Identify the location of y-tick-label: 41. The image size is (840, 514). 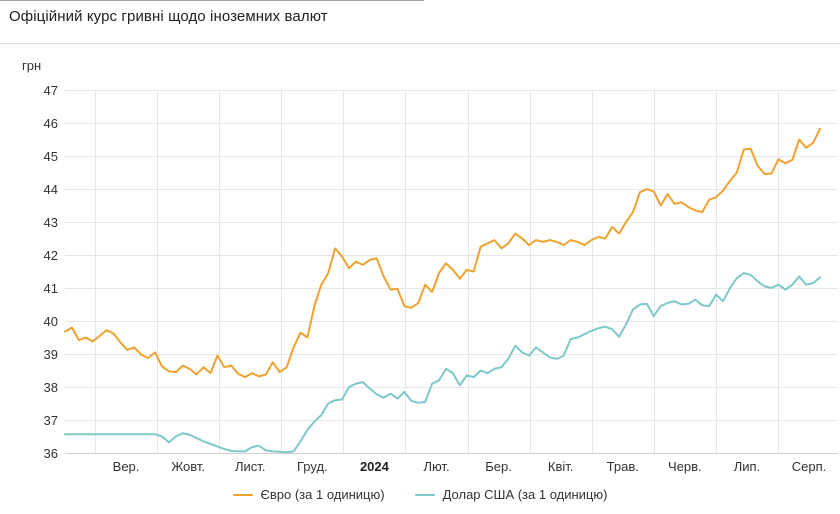
(50, 288).